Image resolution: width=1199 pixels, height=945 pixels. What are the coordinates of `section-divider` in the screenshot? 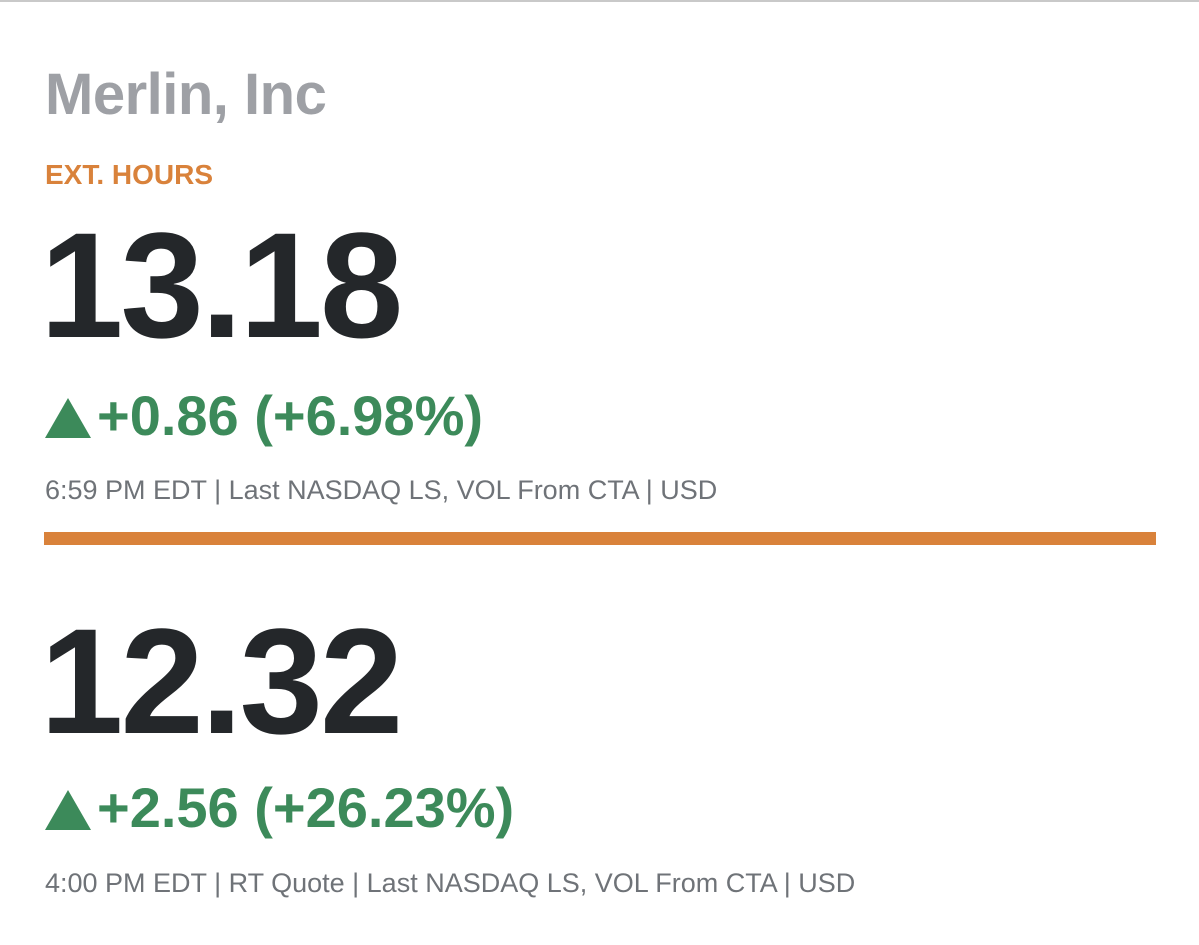 It's located at (600, 538).